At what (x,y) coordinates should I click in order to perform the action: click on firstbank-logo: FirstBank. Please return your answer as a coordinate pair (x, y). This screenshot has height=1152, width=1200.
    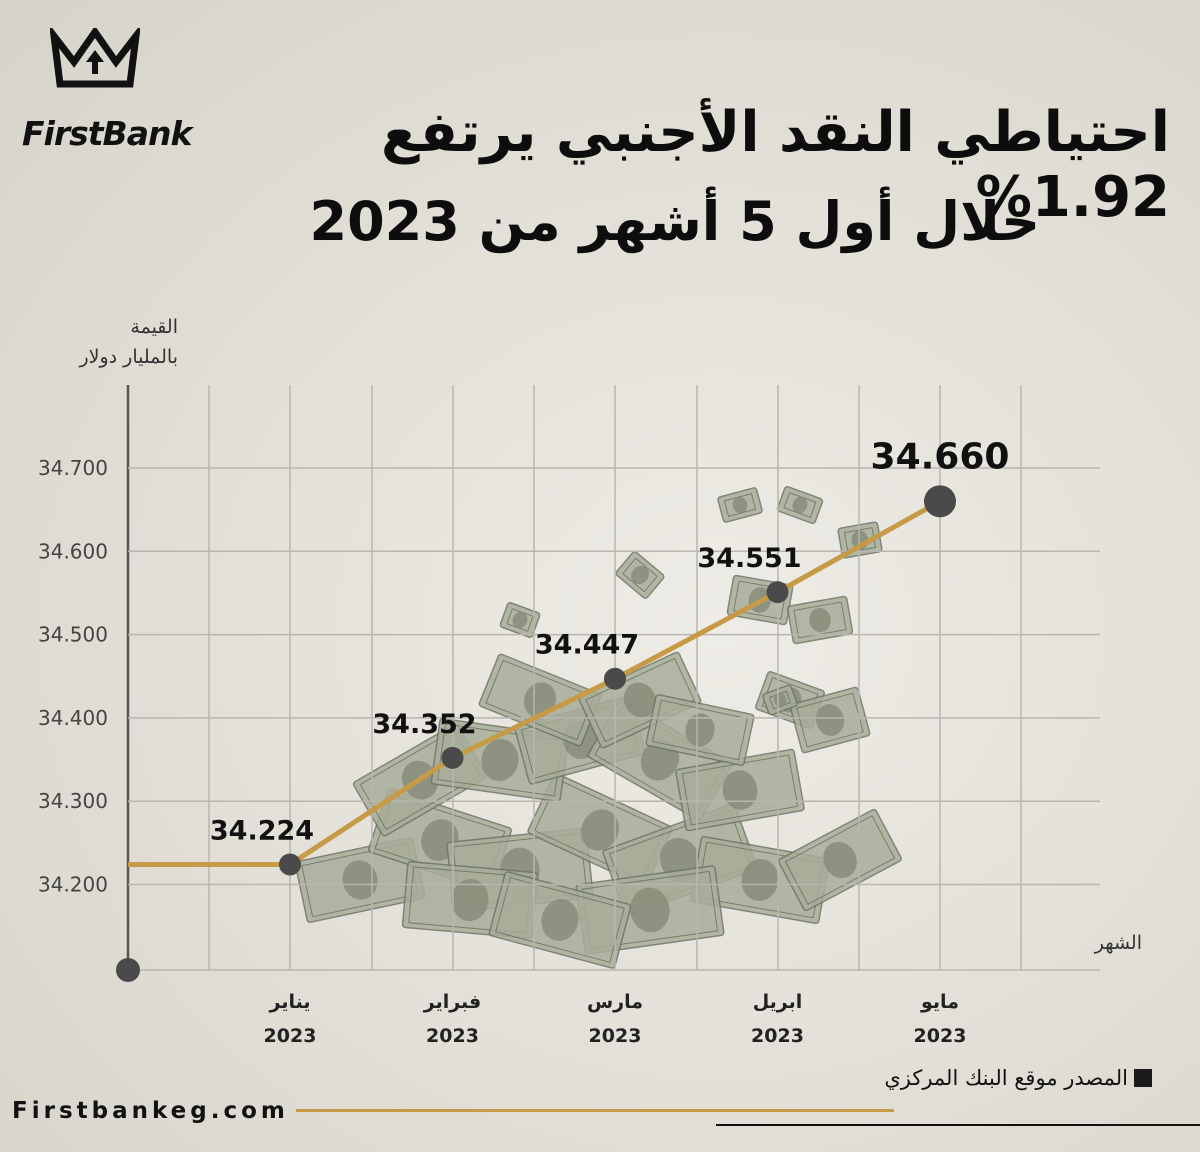
    Looking at the image, I should click on (105, 90).